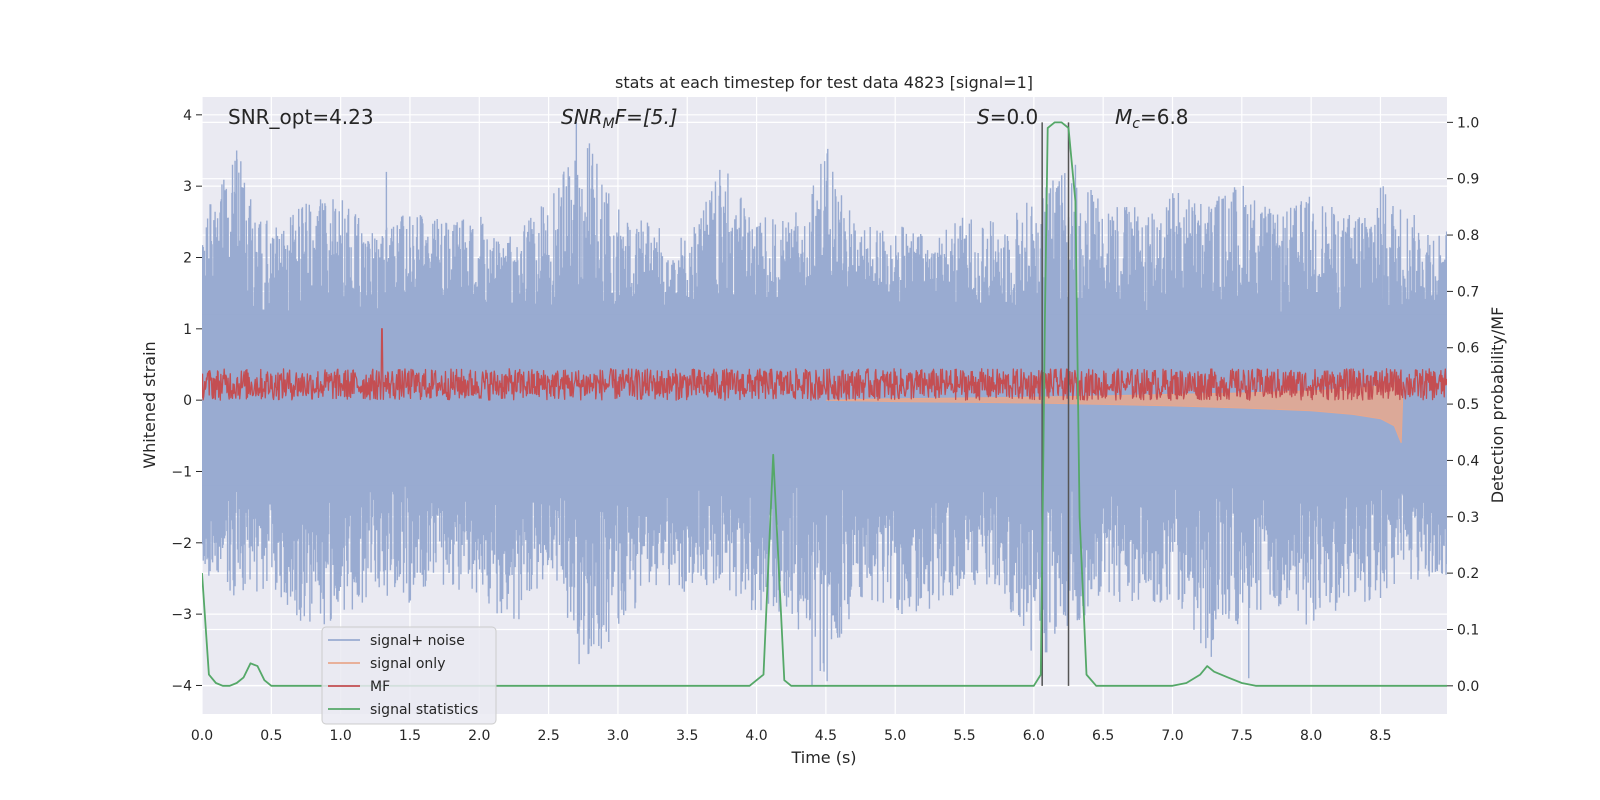 The width and height of the screenshot is (1600, 800). Describe the element at coordinates (417, 641) in the screenshot. I see `legend-label-signal-noise: signal+ noise` at that location.